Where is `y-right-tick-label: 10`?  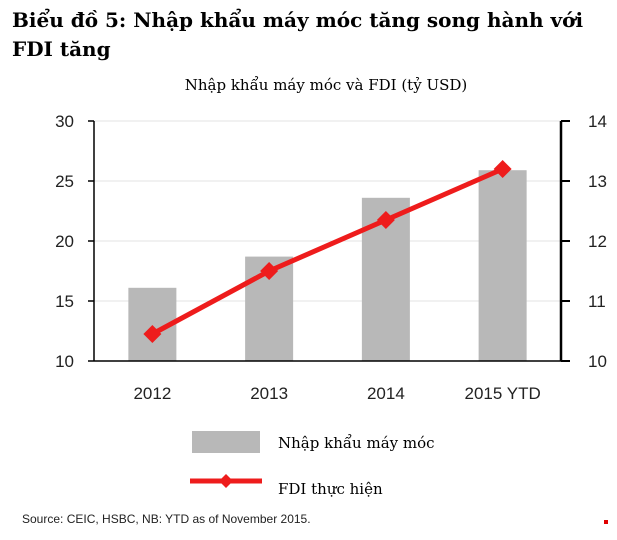
y-right-tick-label: 10 is located at coordinates (597, 361).